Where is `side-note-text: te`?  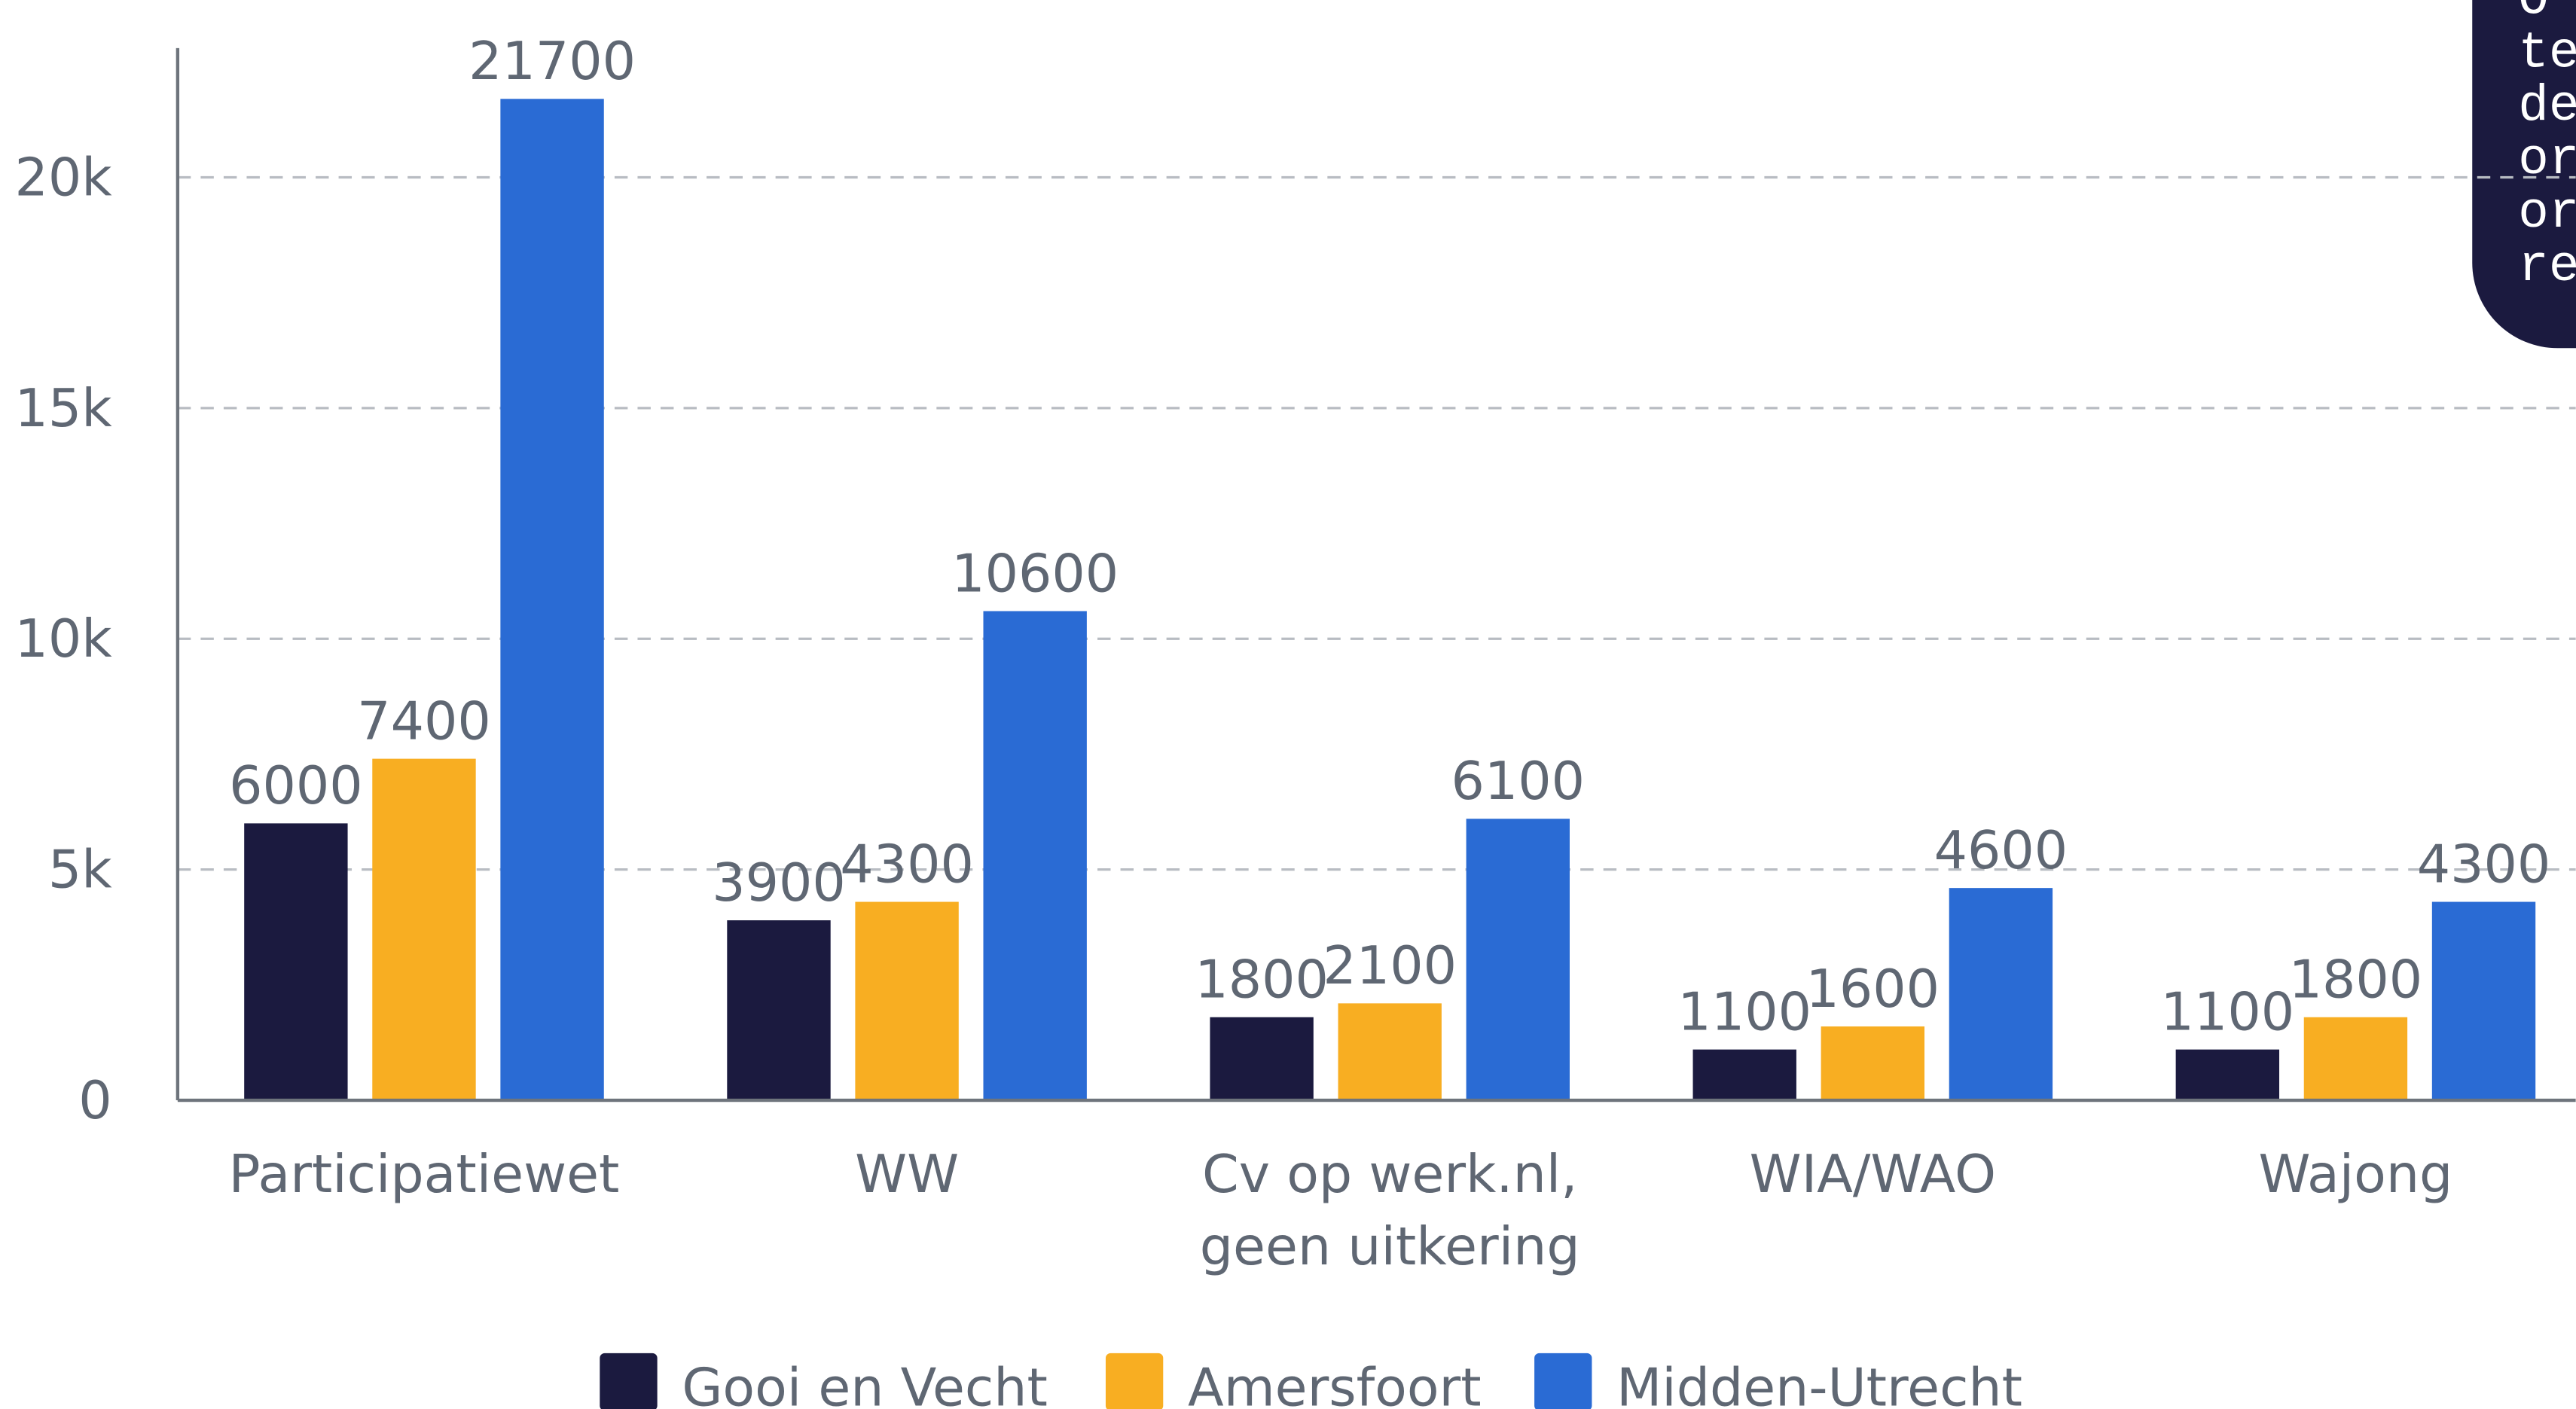
side-note-text: te is located at coordinates (2547, 53).